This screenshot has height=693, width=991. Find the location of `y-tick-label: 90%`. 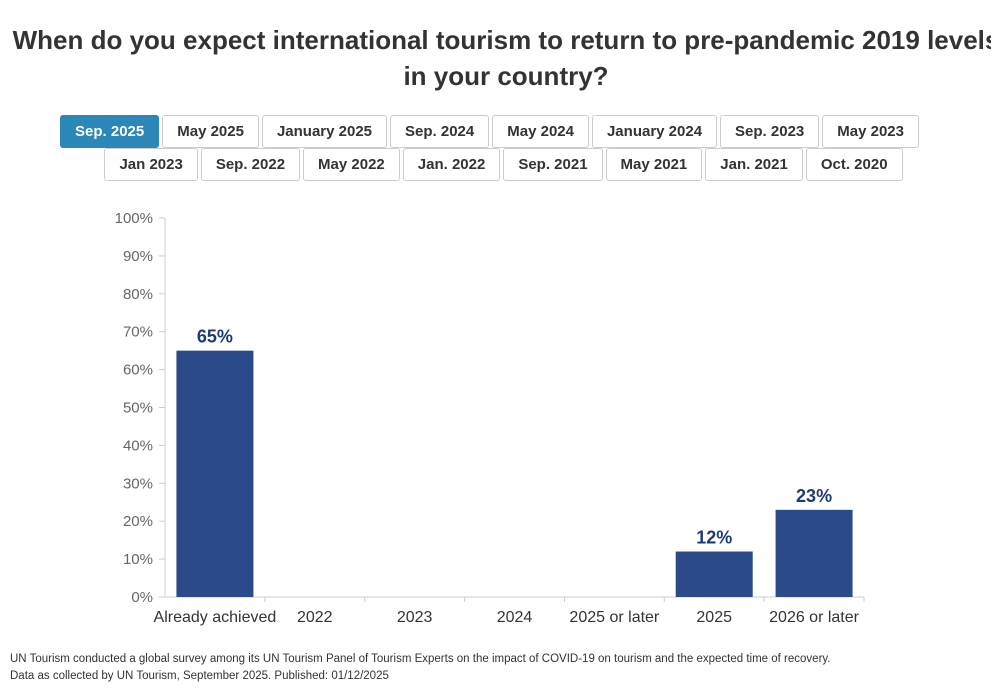

y-tick-label: 90% is located at coordinates (138, 256).